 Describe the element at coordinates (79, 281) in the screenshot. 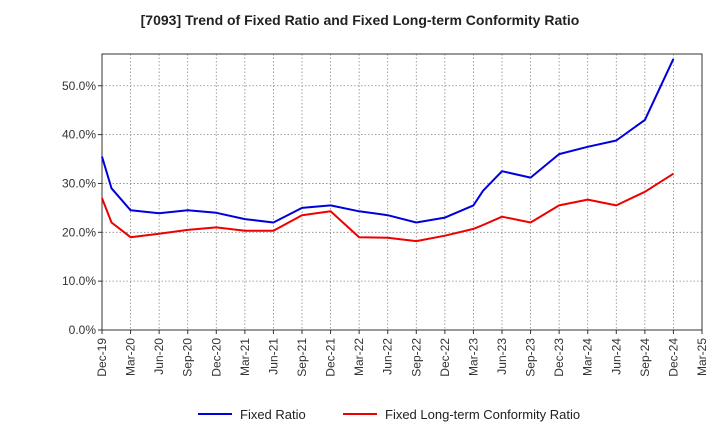

I see `y-tick-label: 10.0%` at that location.